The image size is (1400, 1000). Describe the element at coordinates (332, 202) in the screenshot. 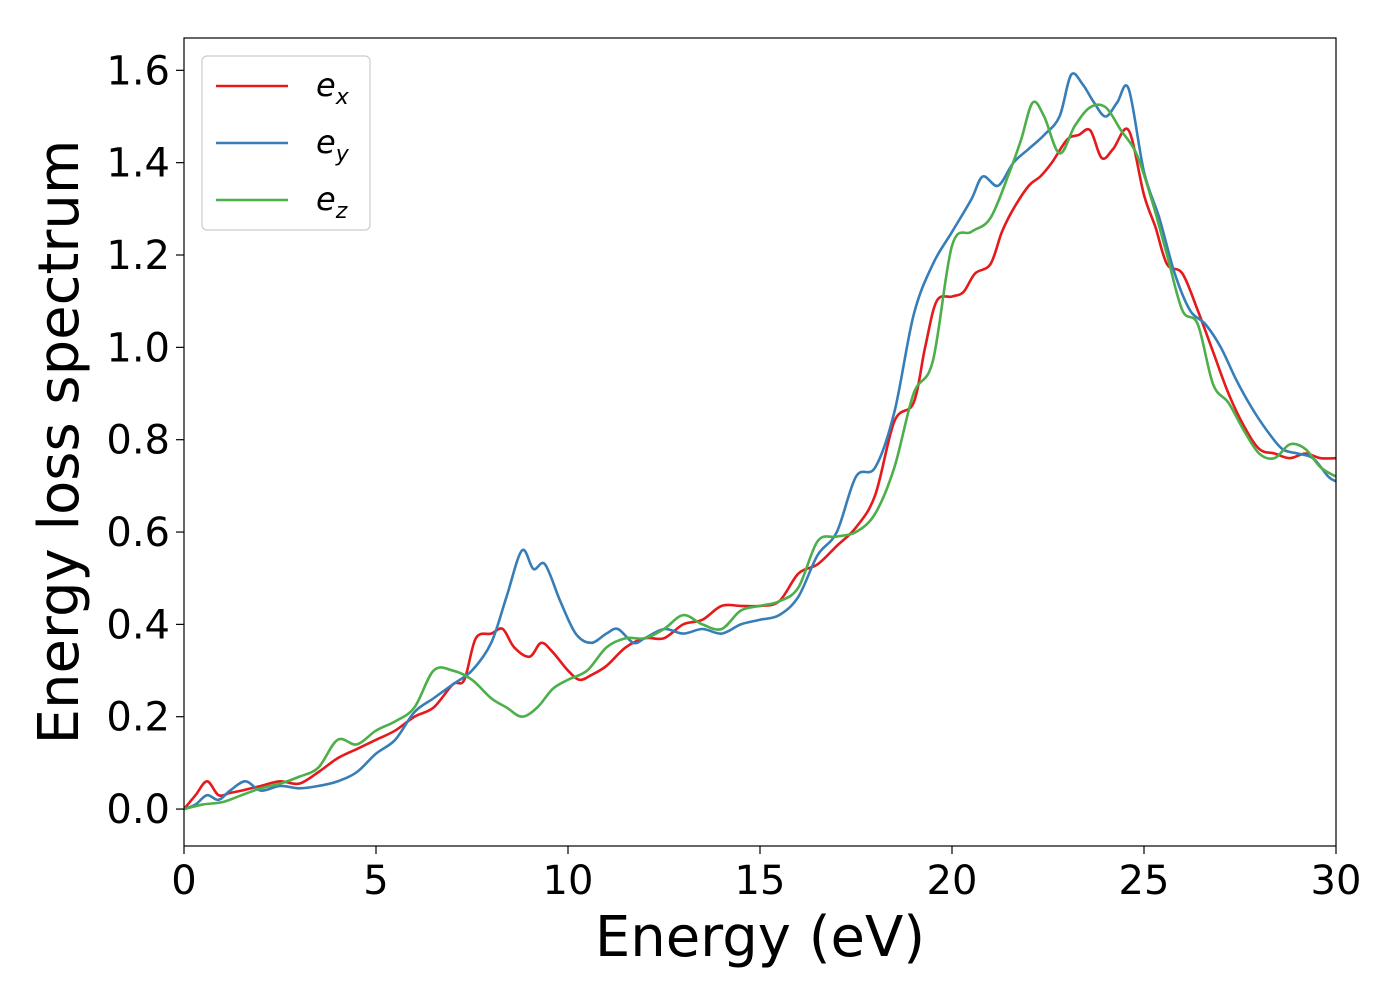

I see `legend-label-ez: ez` at that location.